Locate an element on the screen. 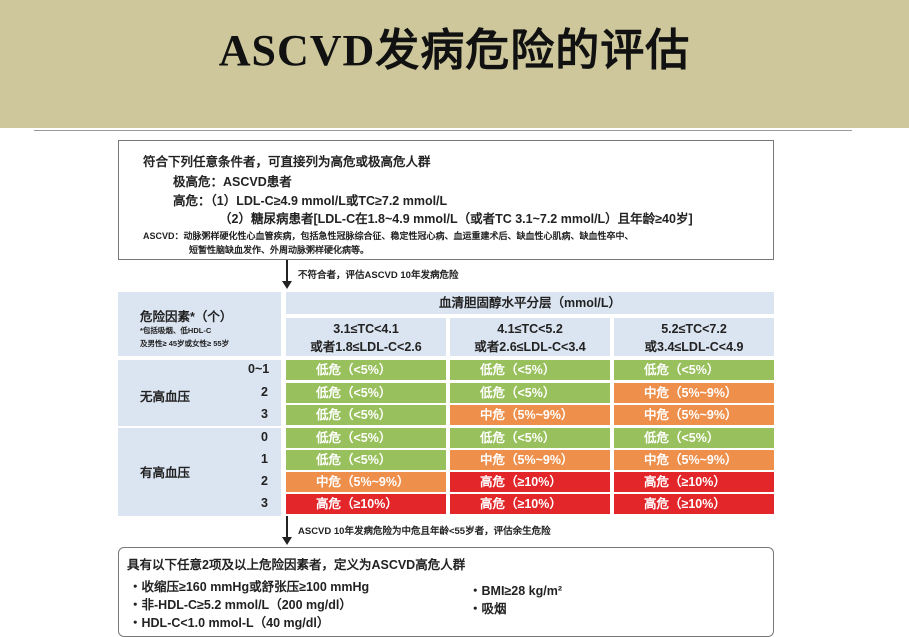 This screenshot has height=637, width=909. col2-header-a: 4.1≤TC<5.2 is located at coordinates (530, 329).